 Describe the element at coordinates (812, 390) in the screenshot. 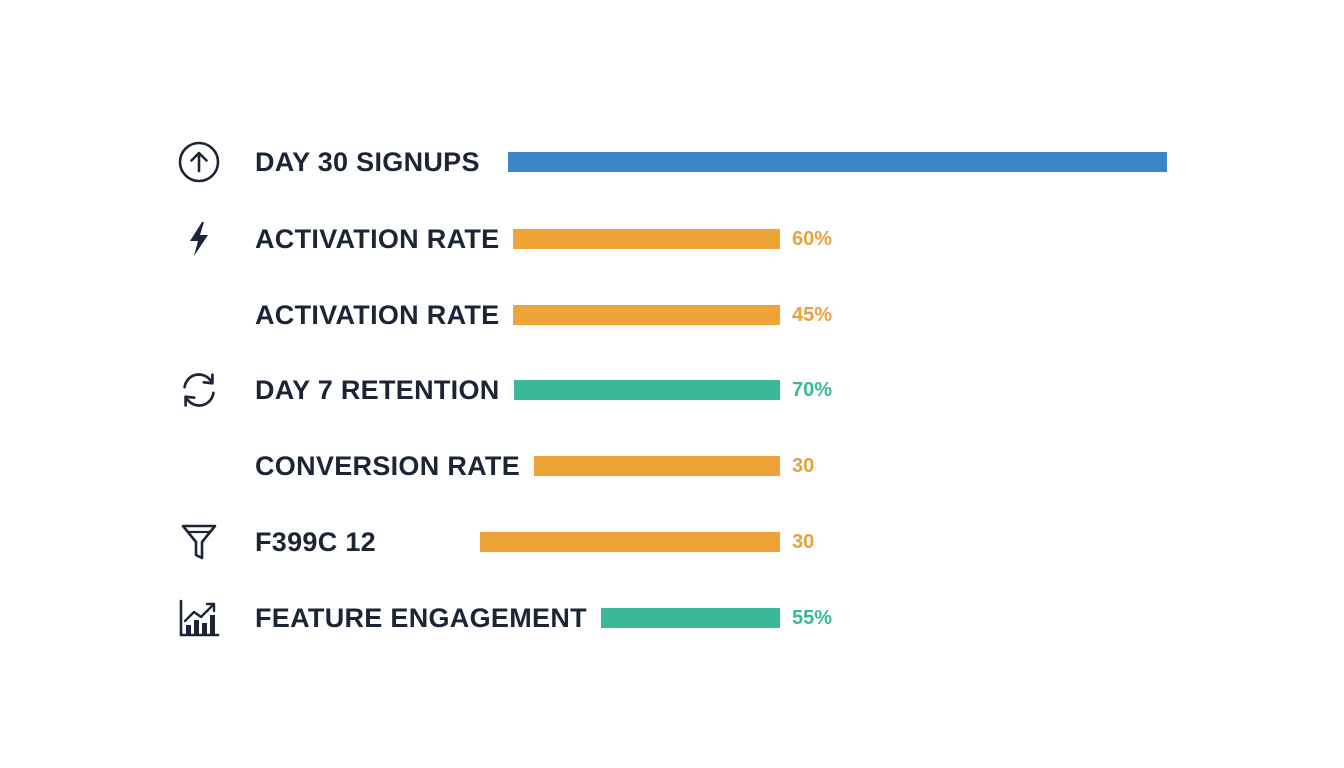

I see `value-label: 70%` at that location.